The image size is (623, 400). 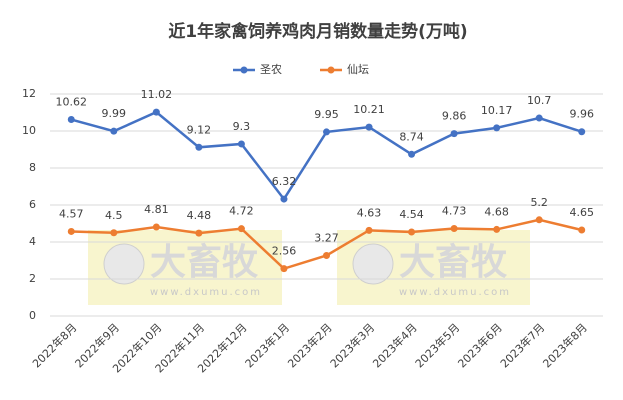 What do you see at coordinates (72, 102) in the screenshot?
I see `data-label: 10.62` at bounding box center [72, 102].